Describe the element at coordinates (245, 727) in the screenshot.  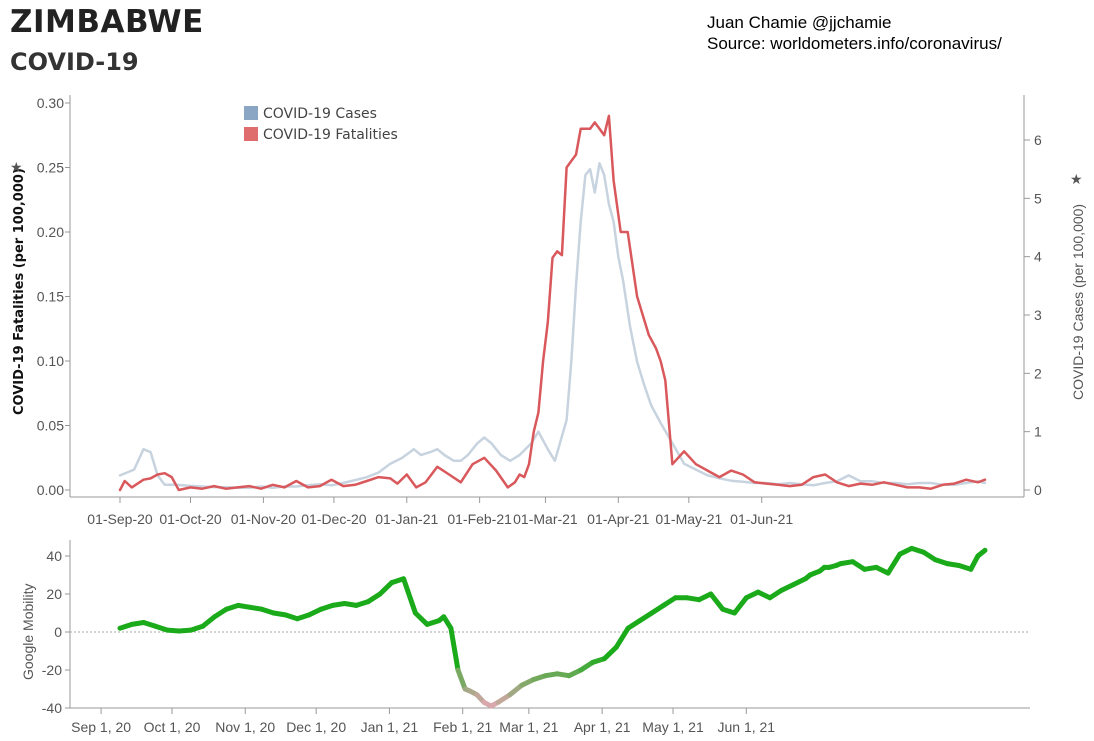
I see `mobility-x-tick-label: Nov 1, 20` at that location.